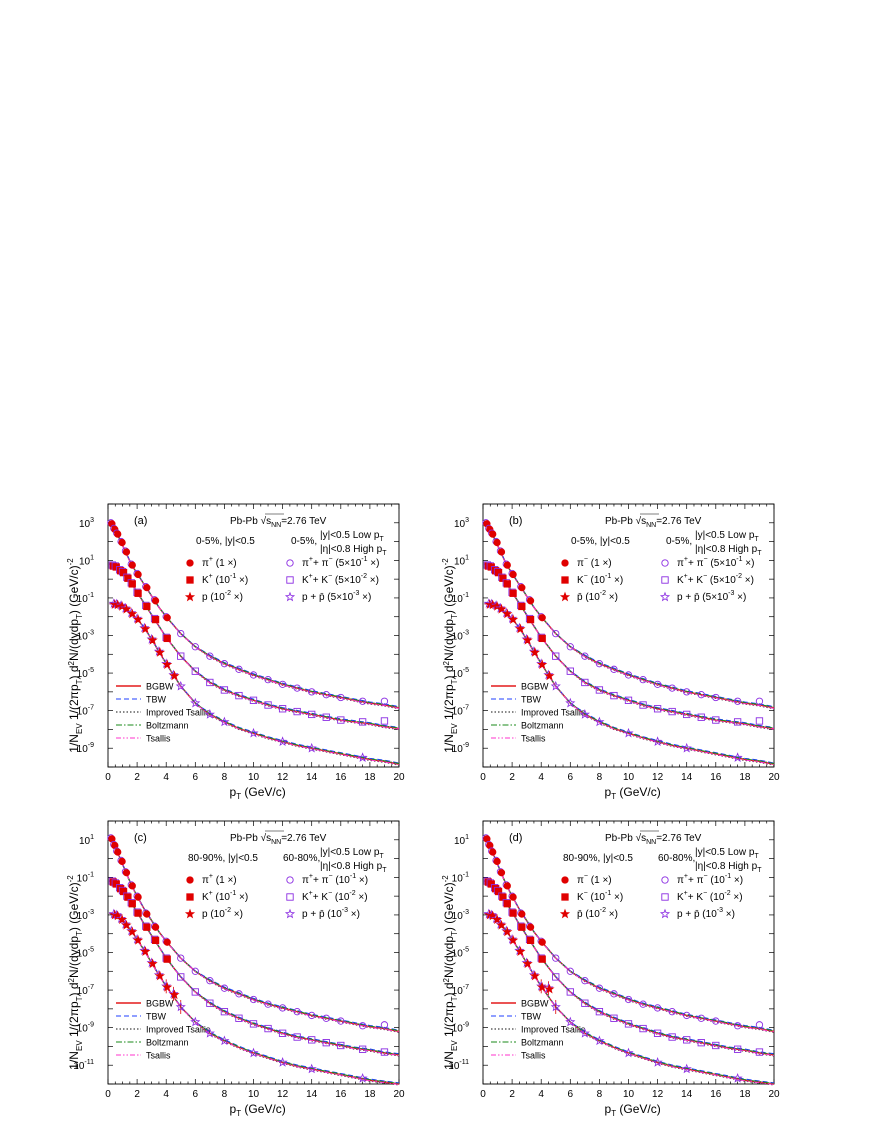 Image resolution: width=872 pixels, height=1128 pixels. Describe the element at coordinates (336, 596) in the screenshot. I see `legend-marker-label: p + p̄ (5×10-3 ×)` at that location.